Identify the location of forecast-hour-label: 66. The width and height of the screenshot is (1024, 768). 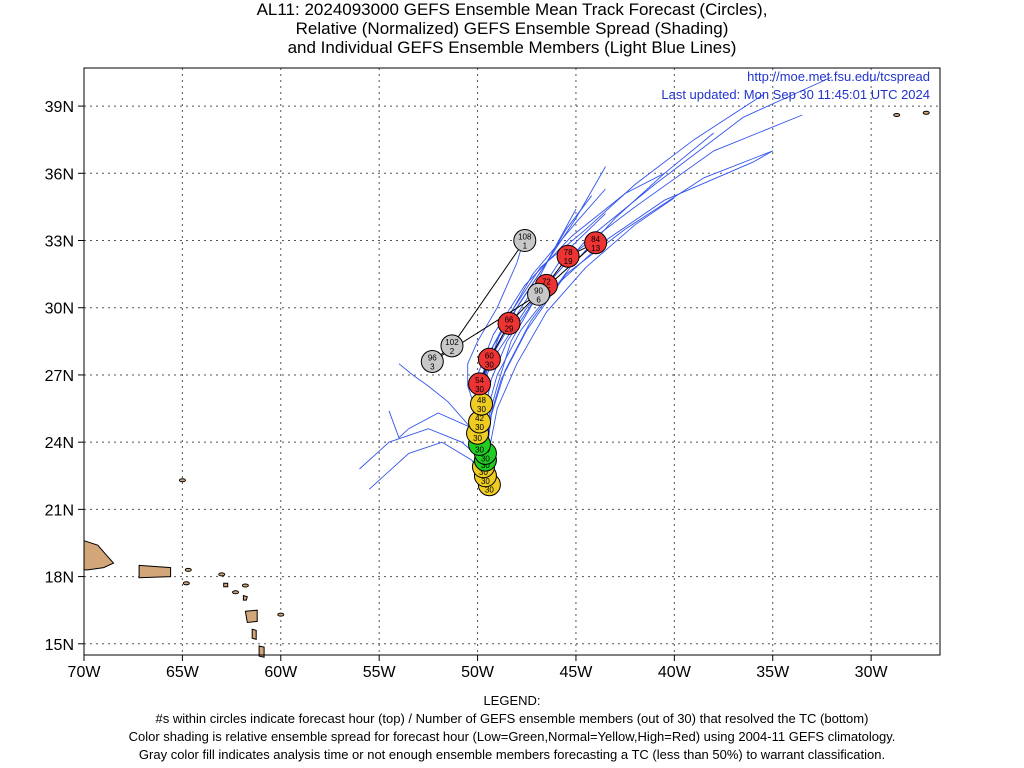
(509, 319).